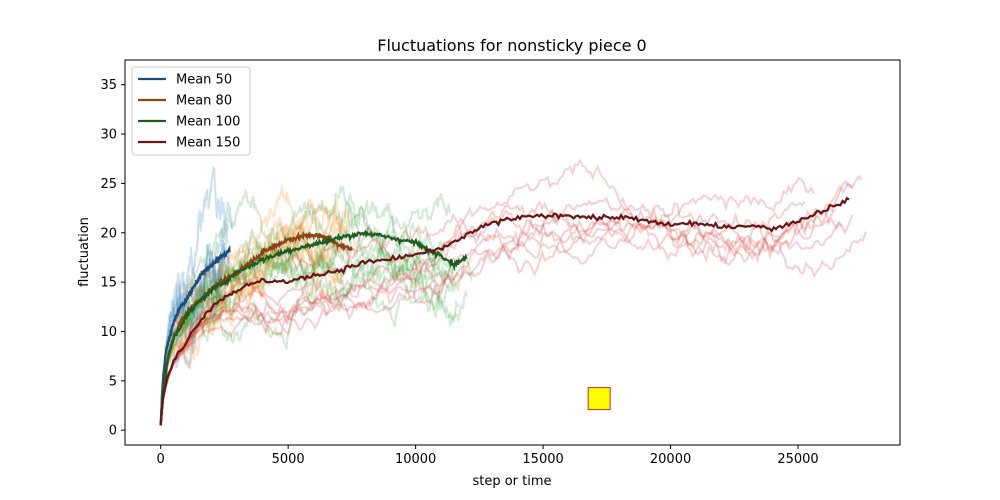  I want to click on x-axis-label: step or time, so click(511, 481).